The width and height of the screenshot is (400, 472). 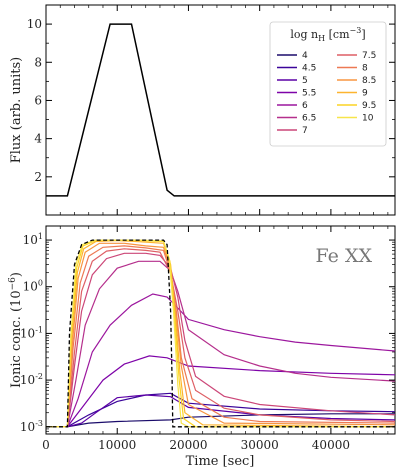 What do you see at coordinates (369, 81) in the screenshot?
I see `legend-entry-label: 8.5` at bounding box center [369, 81].